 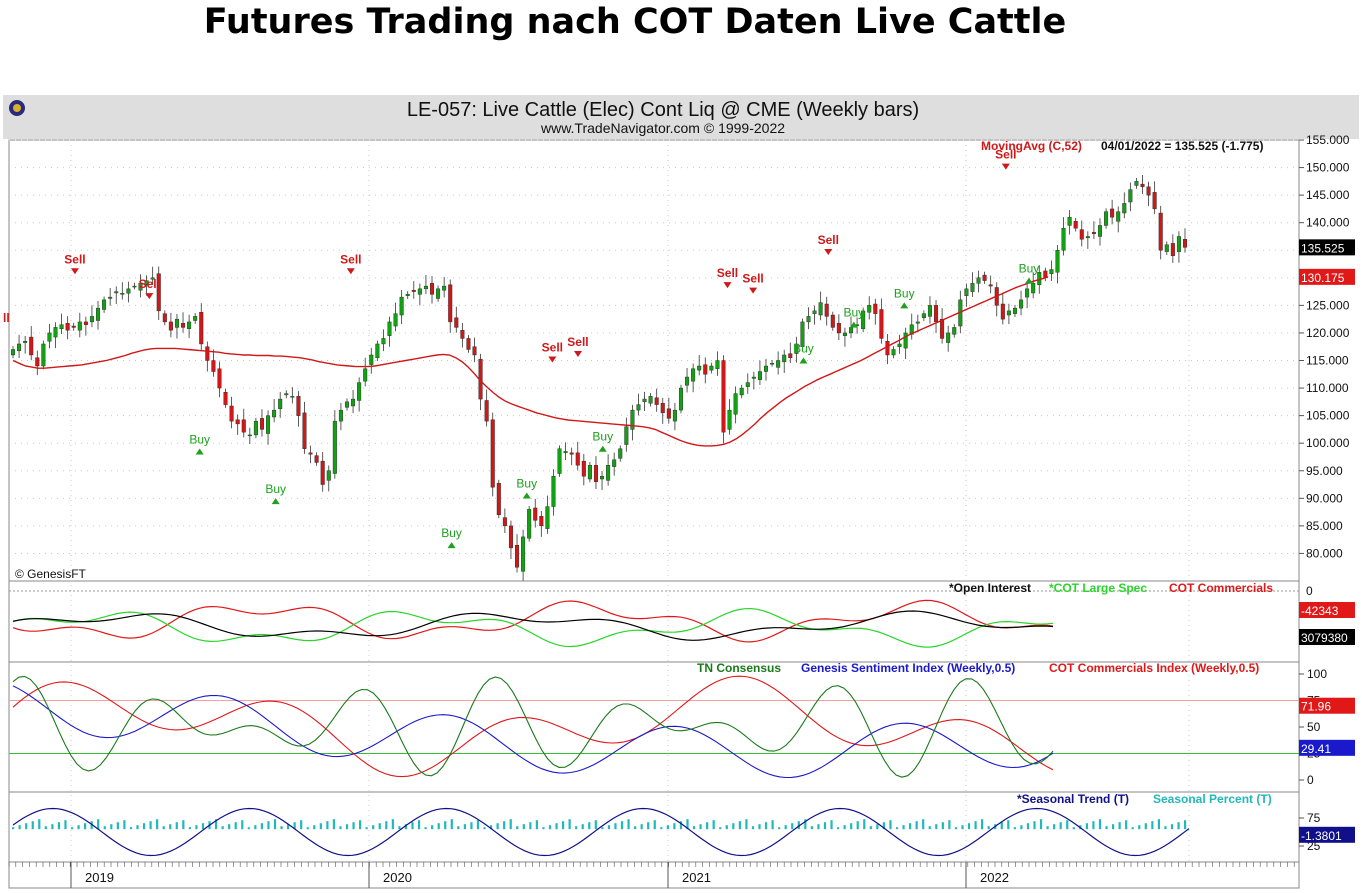 I want to click on open-interest-value-tag: 3079380, so click(x=1324, y=638).